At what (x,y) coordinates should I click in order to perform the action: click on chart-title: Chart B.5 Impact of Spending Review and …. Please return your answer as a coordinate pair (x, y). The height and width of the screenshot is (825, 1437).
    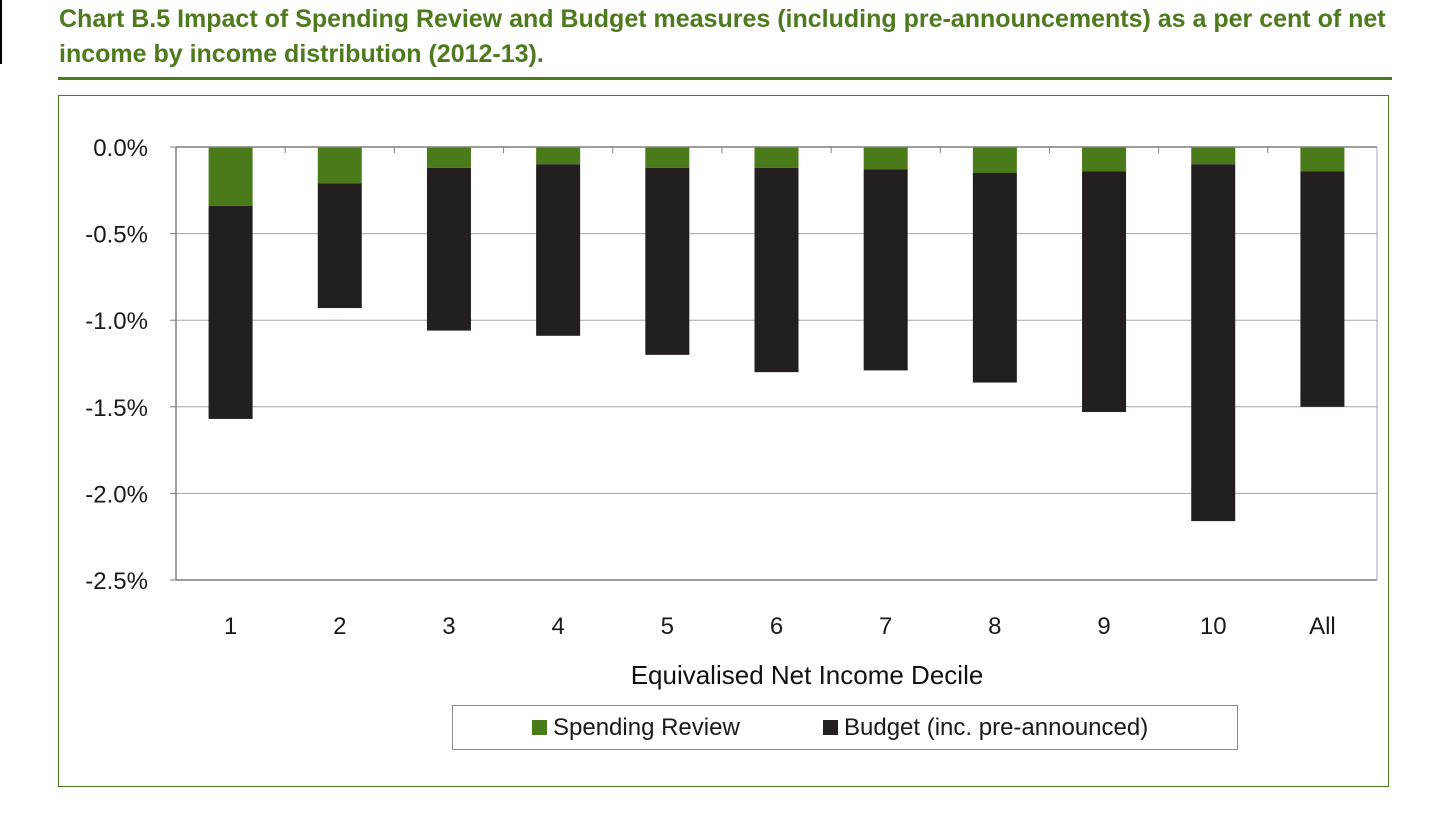
    Looking at the image, I should click on (722, 36).